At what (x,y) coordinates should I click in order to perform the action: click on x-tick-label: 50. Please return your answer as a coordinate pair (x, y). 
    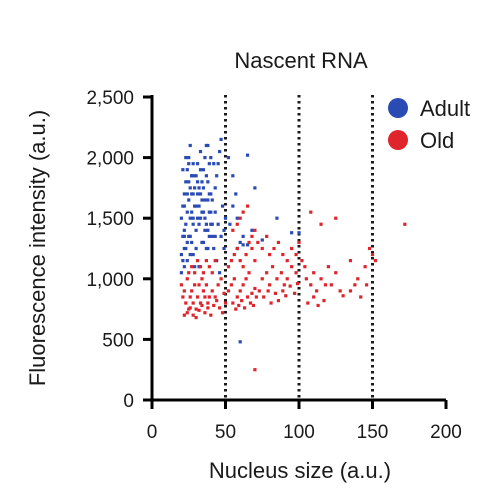
    Looking at the image, I should click on (225, 432).